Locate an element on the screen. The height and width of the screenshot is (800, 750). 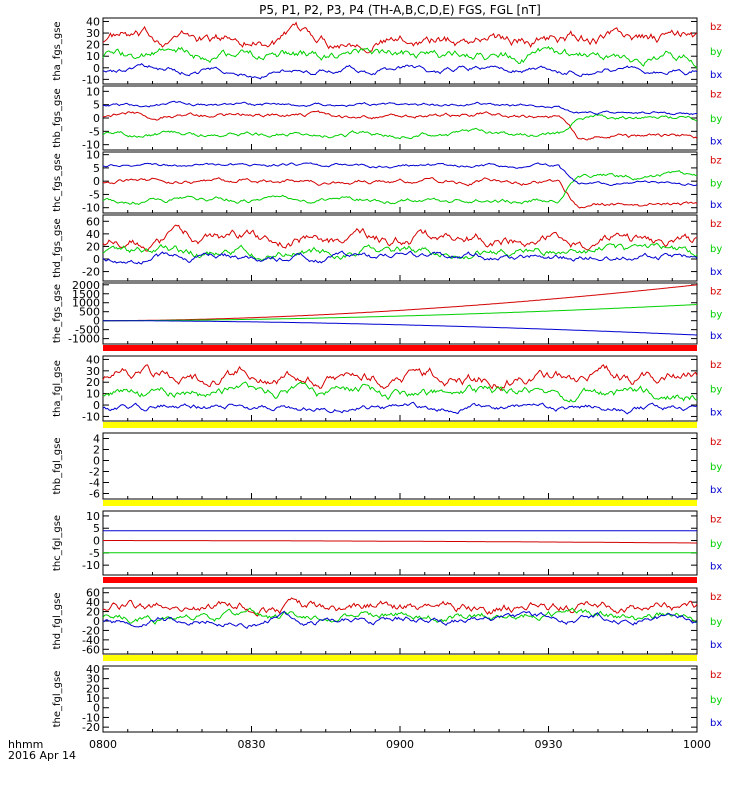
y-tick-label: 500 is located at coordinates (89, 312).